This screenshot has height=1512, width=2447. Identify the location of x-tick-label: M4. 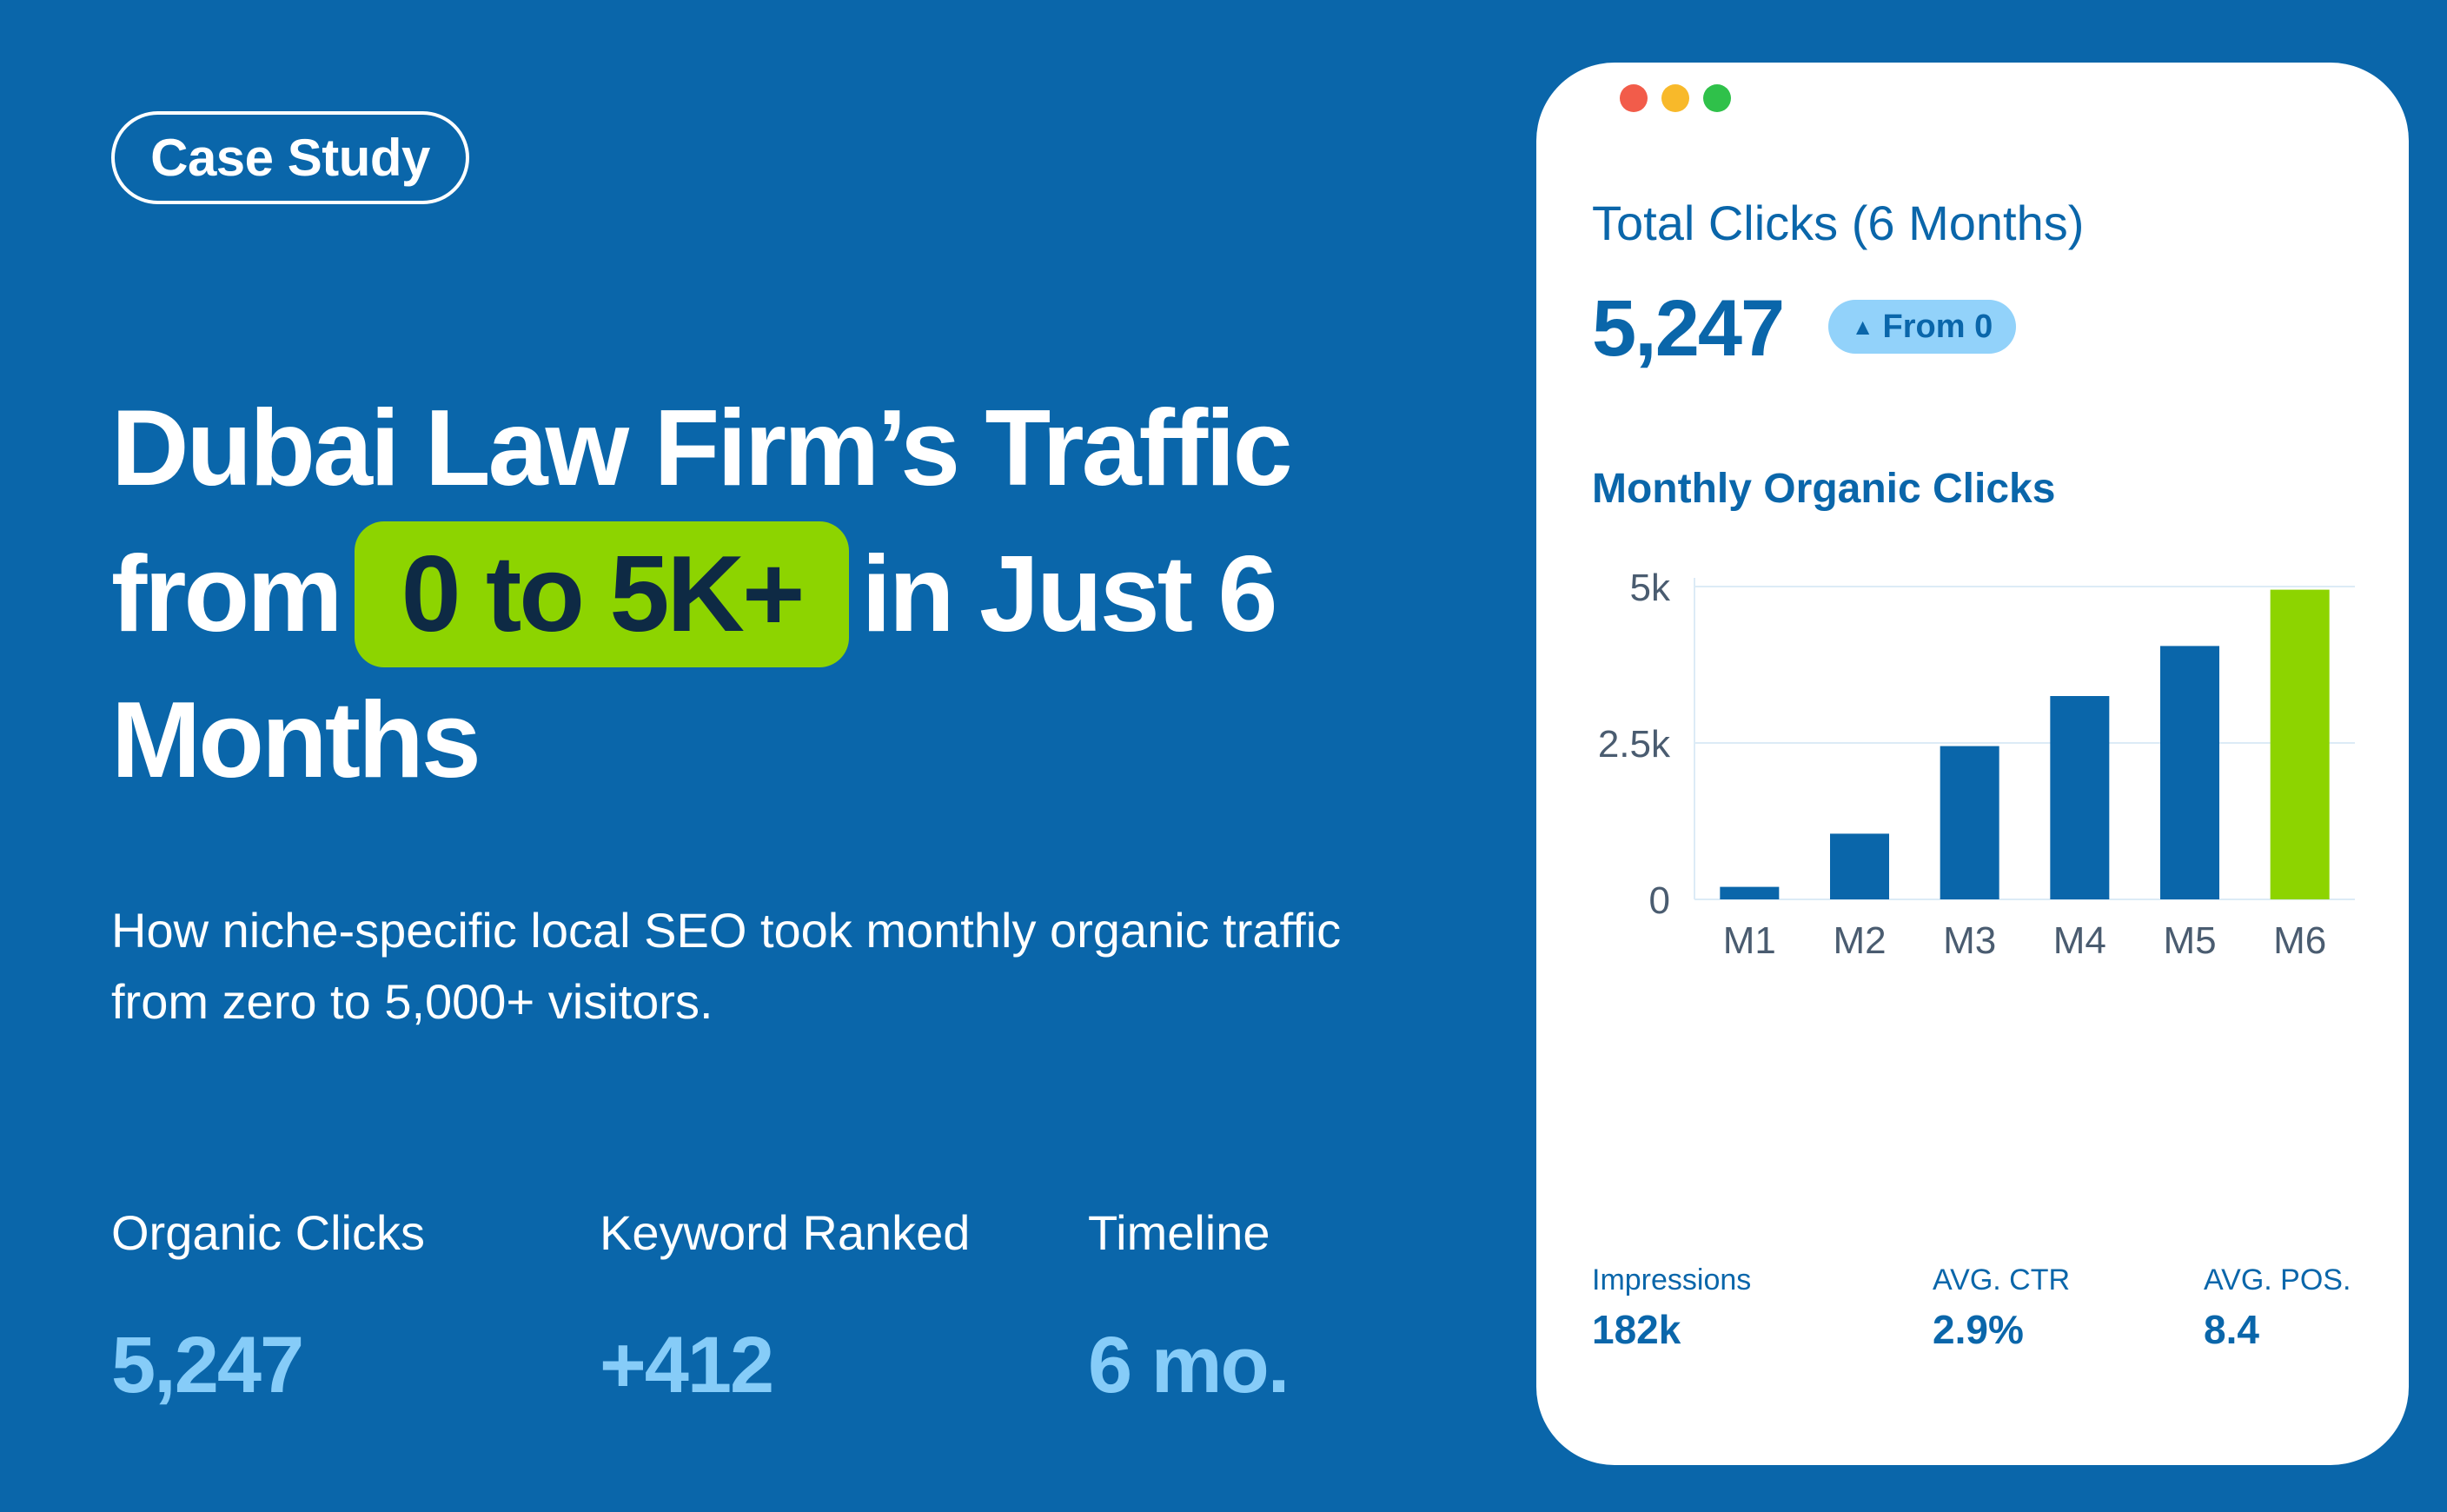
(2079, 940).